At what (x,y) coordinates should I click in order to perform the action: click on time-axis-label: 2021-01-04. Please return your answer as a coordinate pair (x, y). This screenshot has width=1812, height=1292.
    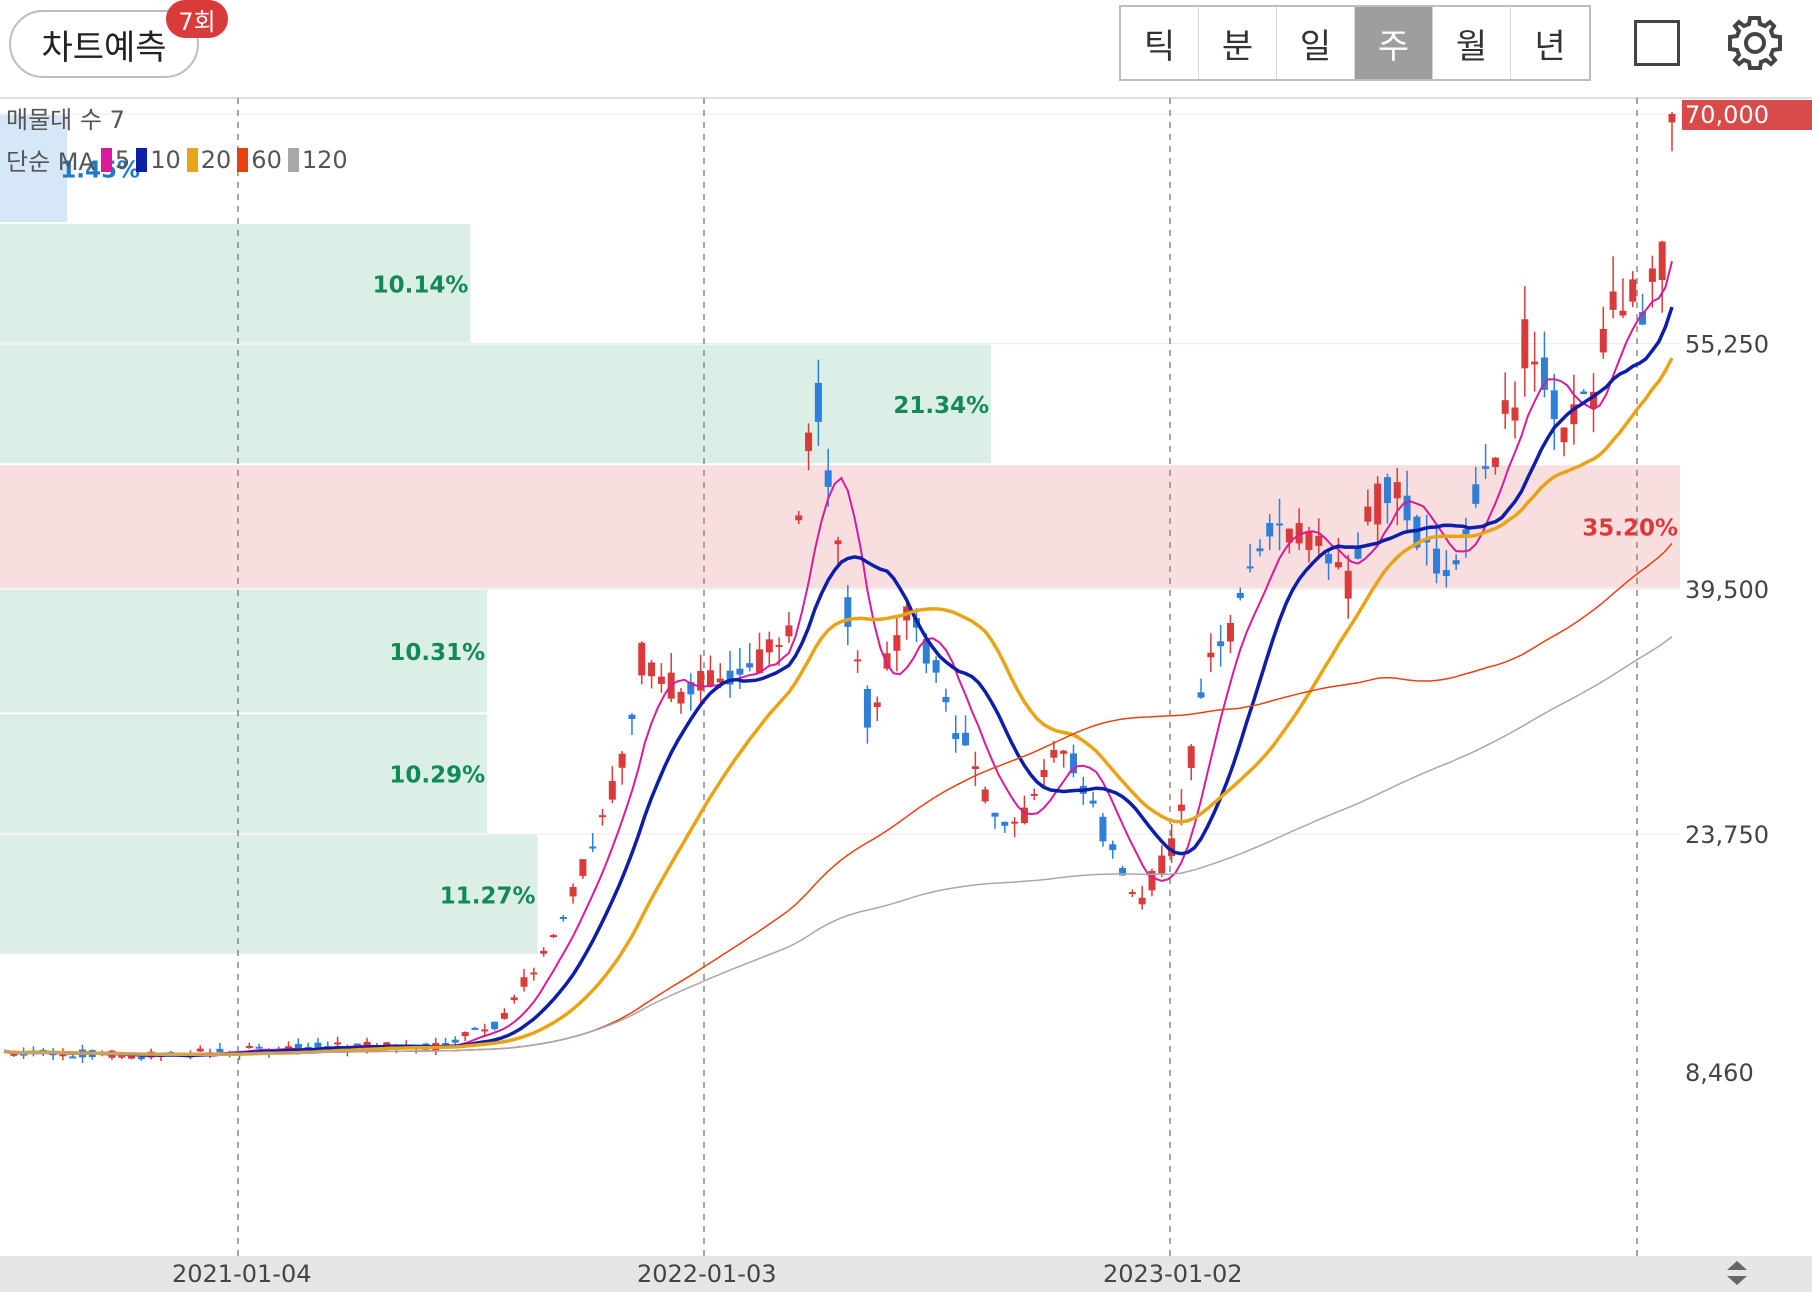
    Looking at the image, I should click on (242, 1274).